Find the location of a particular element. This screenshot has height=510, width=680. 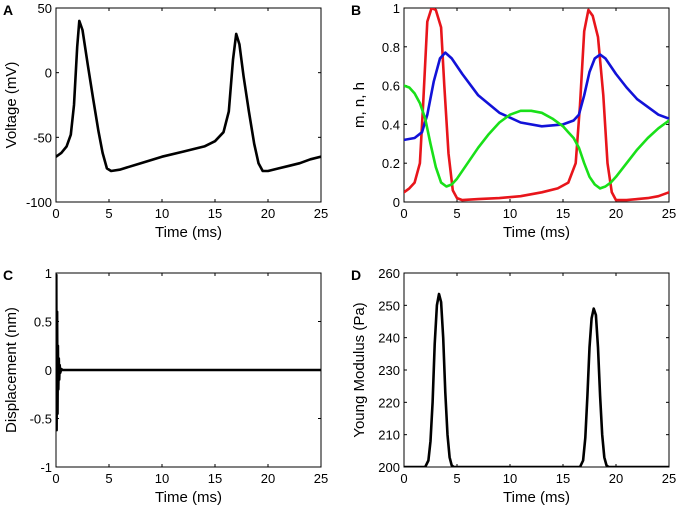

y-tick-label: -1 is located at coordinates (46, 467).